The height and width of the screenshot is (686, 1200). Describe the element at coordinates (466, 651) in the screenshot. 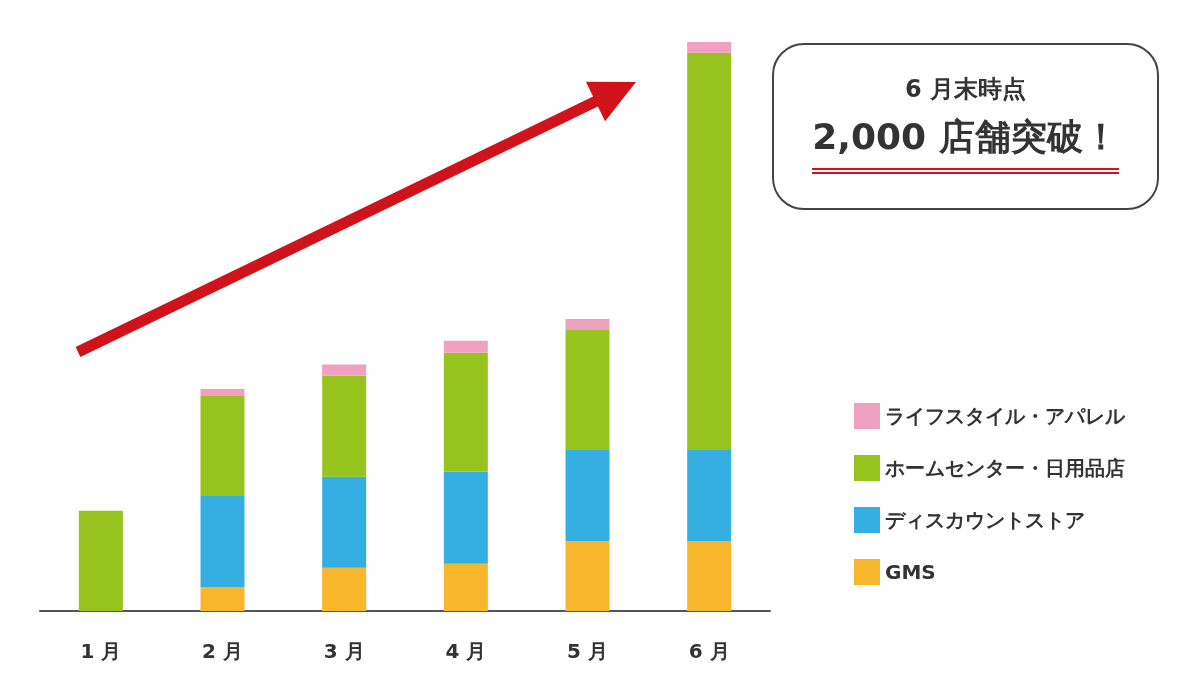

I see `x-tick-label: 4 月` at that location.